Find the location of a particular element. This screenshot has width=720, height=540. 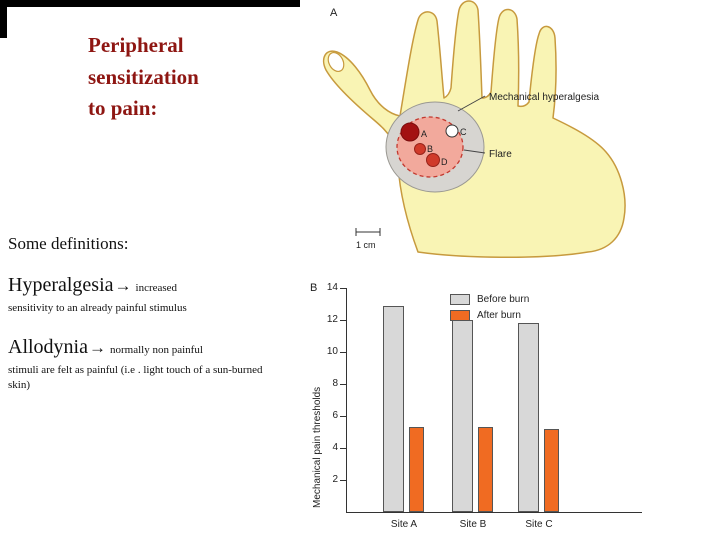

x-category-label: Site C is located at coordinates (539, 524).